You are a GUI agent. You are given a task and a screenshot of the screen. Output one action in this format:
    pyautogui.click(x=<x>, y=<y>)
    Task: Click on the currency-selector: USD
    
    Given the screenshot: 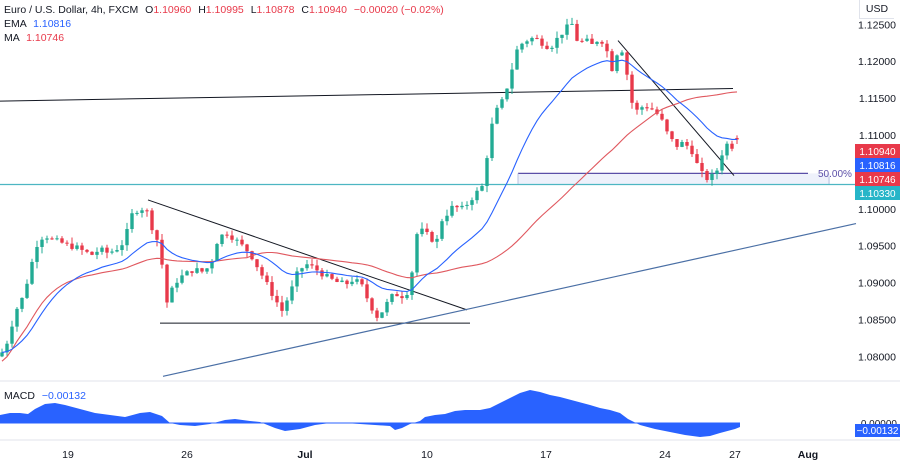 What is the action you would take?
    pyautogui.click(x=876, y=9)
    